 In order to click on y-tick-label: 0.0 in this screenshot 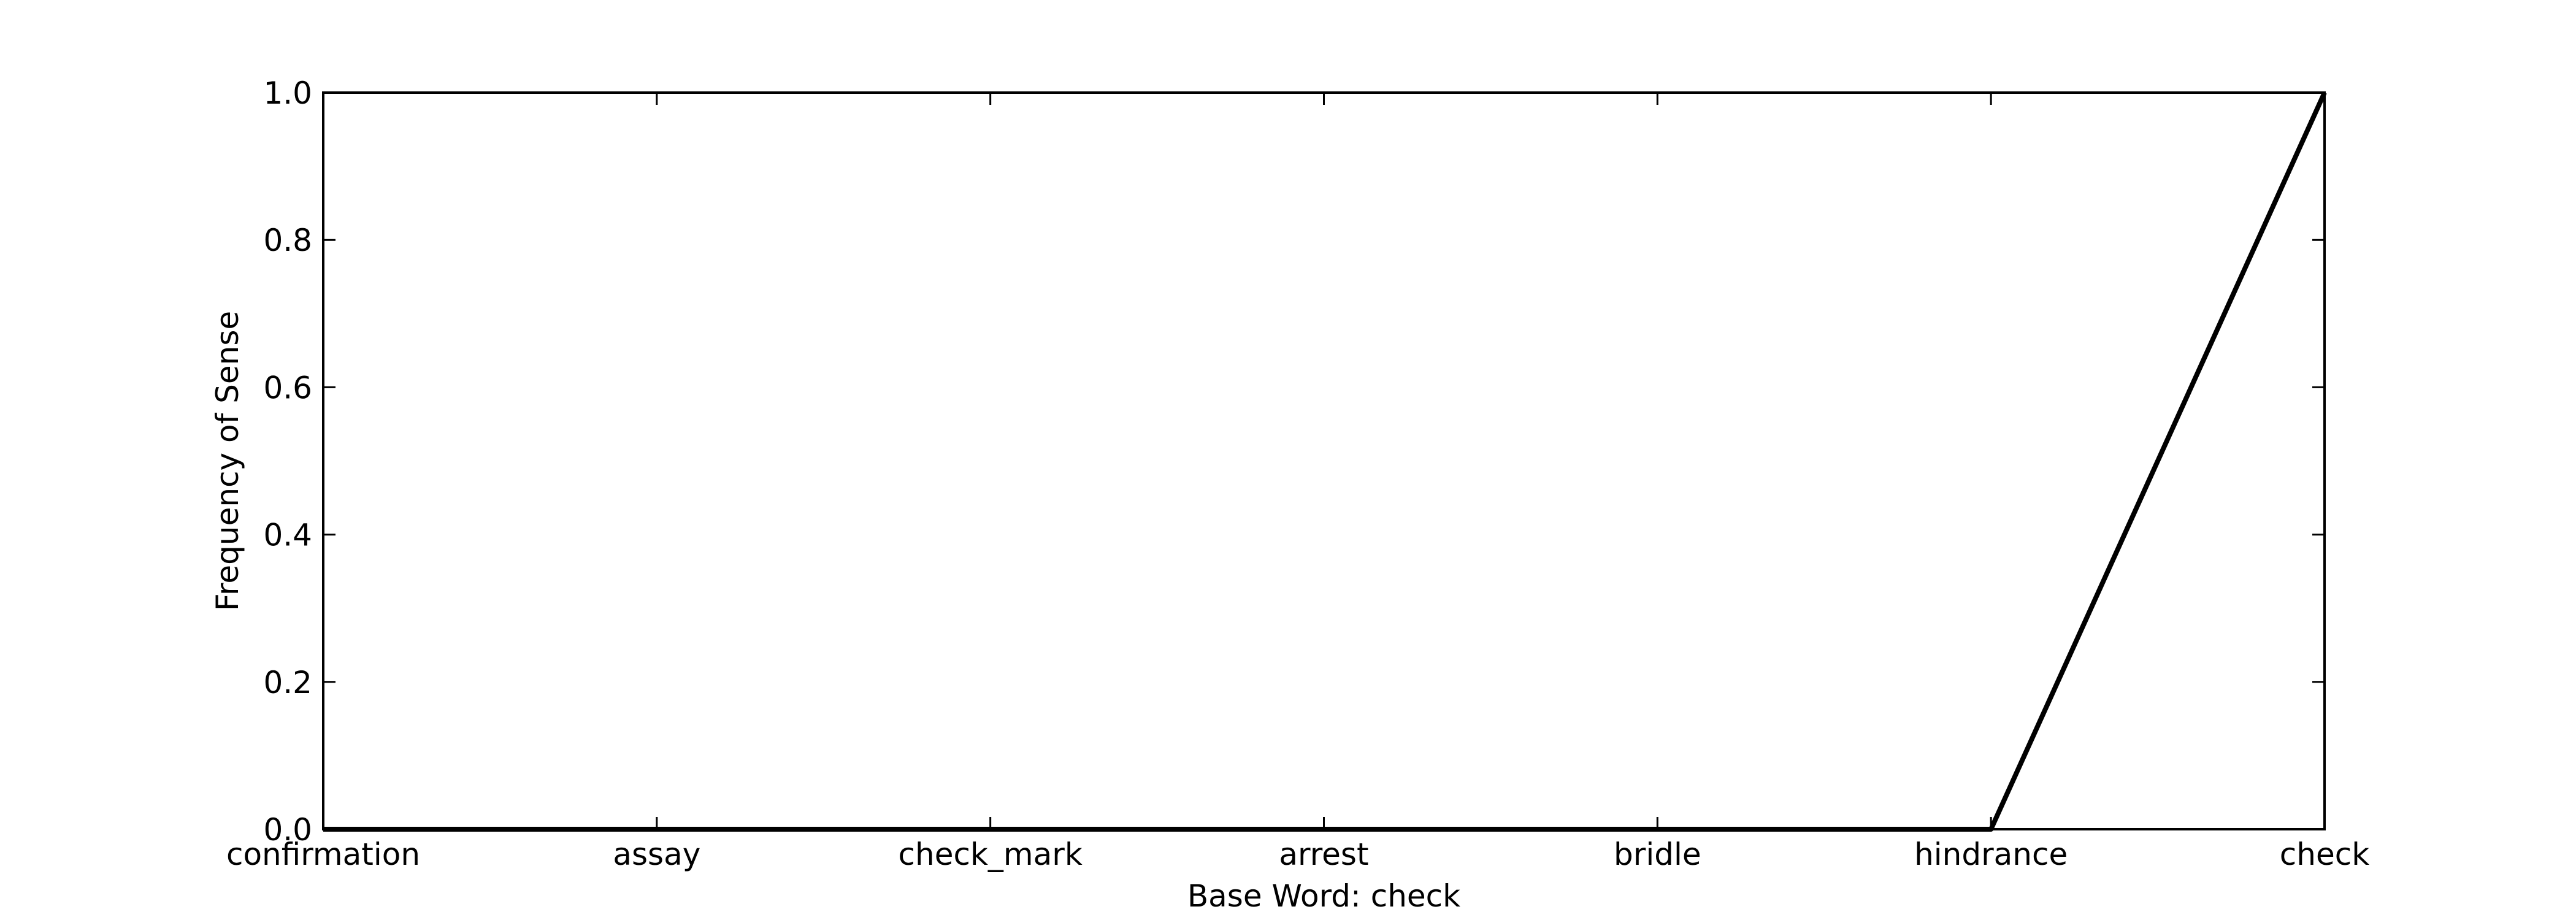, I will do `click(287, 830)`.